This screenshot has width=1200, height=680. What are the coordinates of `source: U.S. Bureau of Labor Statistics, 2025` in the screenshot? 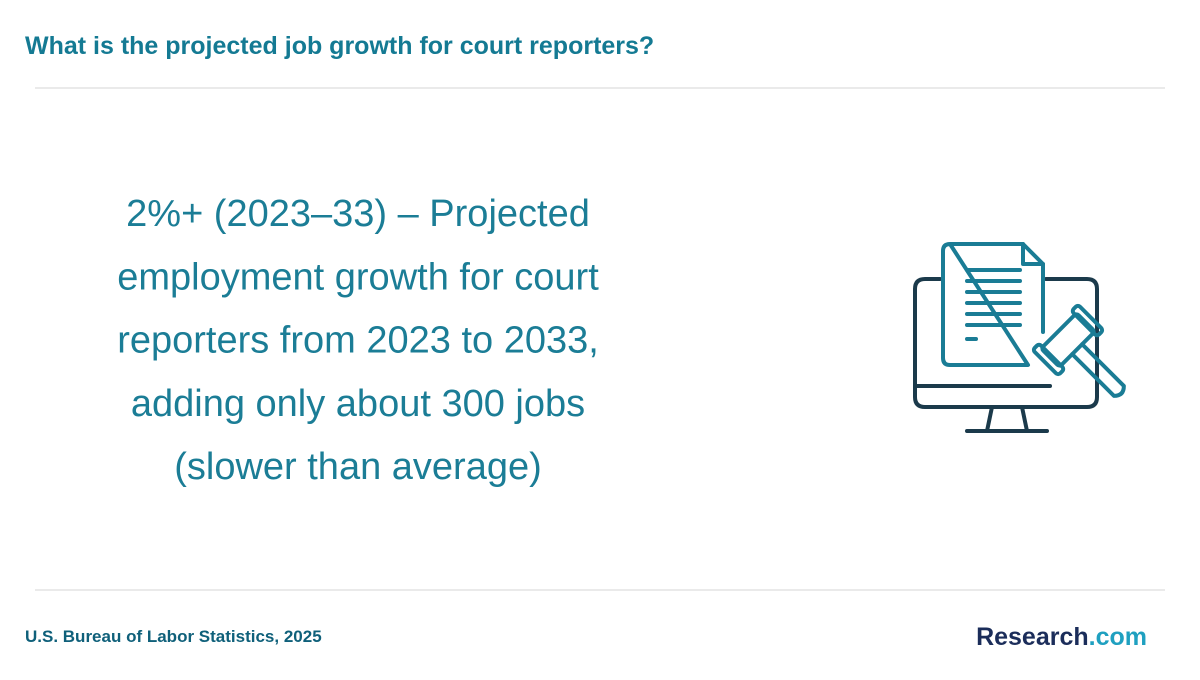 It's located at (173, 636).